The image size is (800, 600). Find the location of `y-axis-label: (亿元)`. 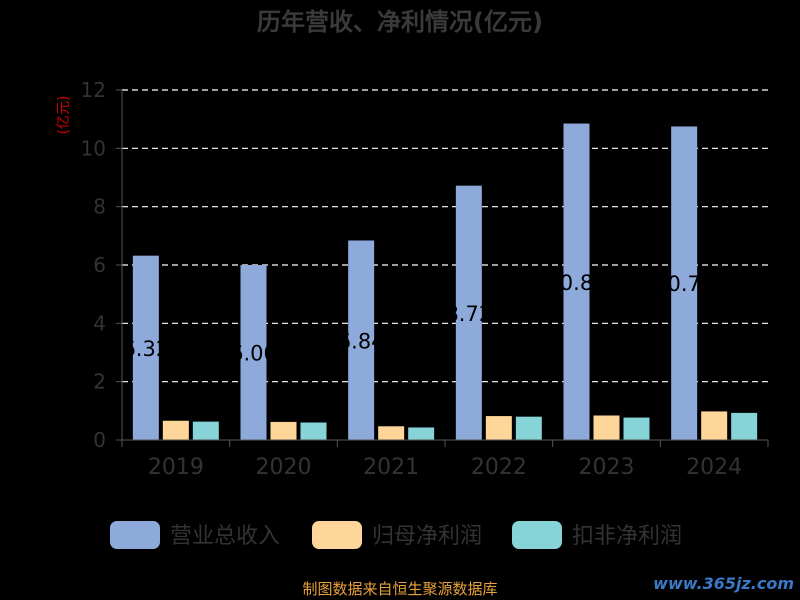

y-axis-label: (亿元) is located at coordinates (64, 115).